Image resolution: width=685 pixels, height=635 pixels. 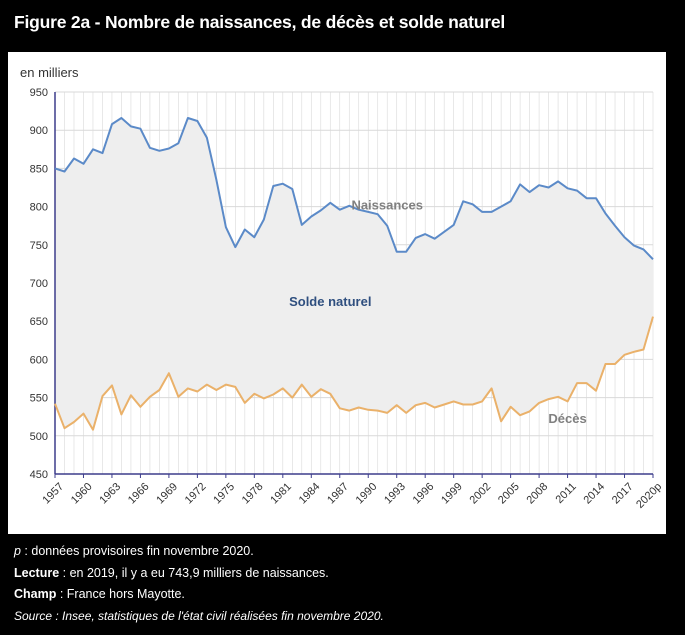 What do you see at coordinates (167, 494) in the screenshot?
I see `x-tick-label: 1969` at bounding box center [167, 494].